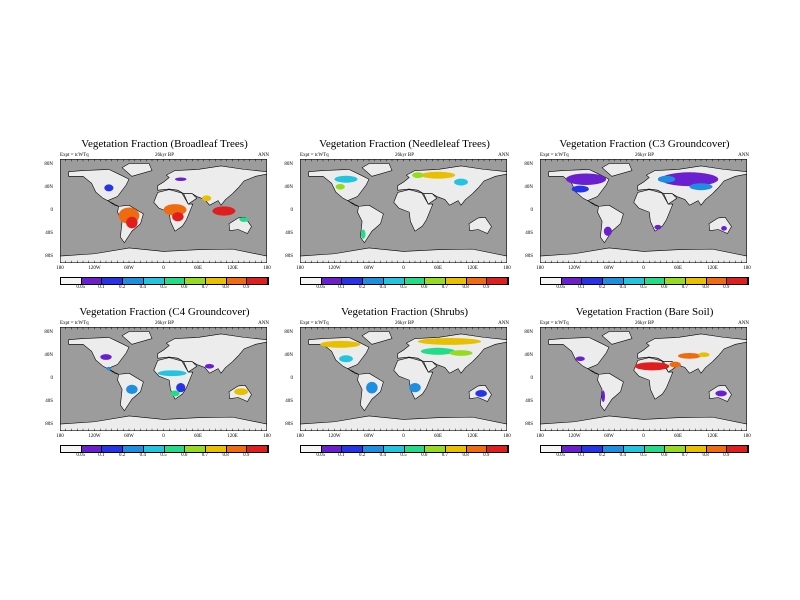 The height and width of the screenshot is (600, 800). I want to click on y-tick-label: 80S, so click(49, 425).